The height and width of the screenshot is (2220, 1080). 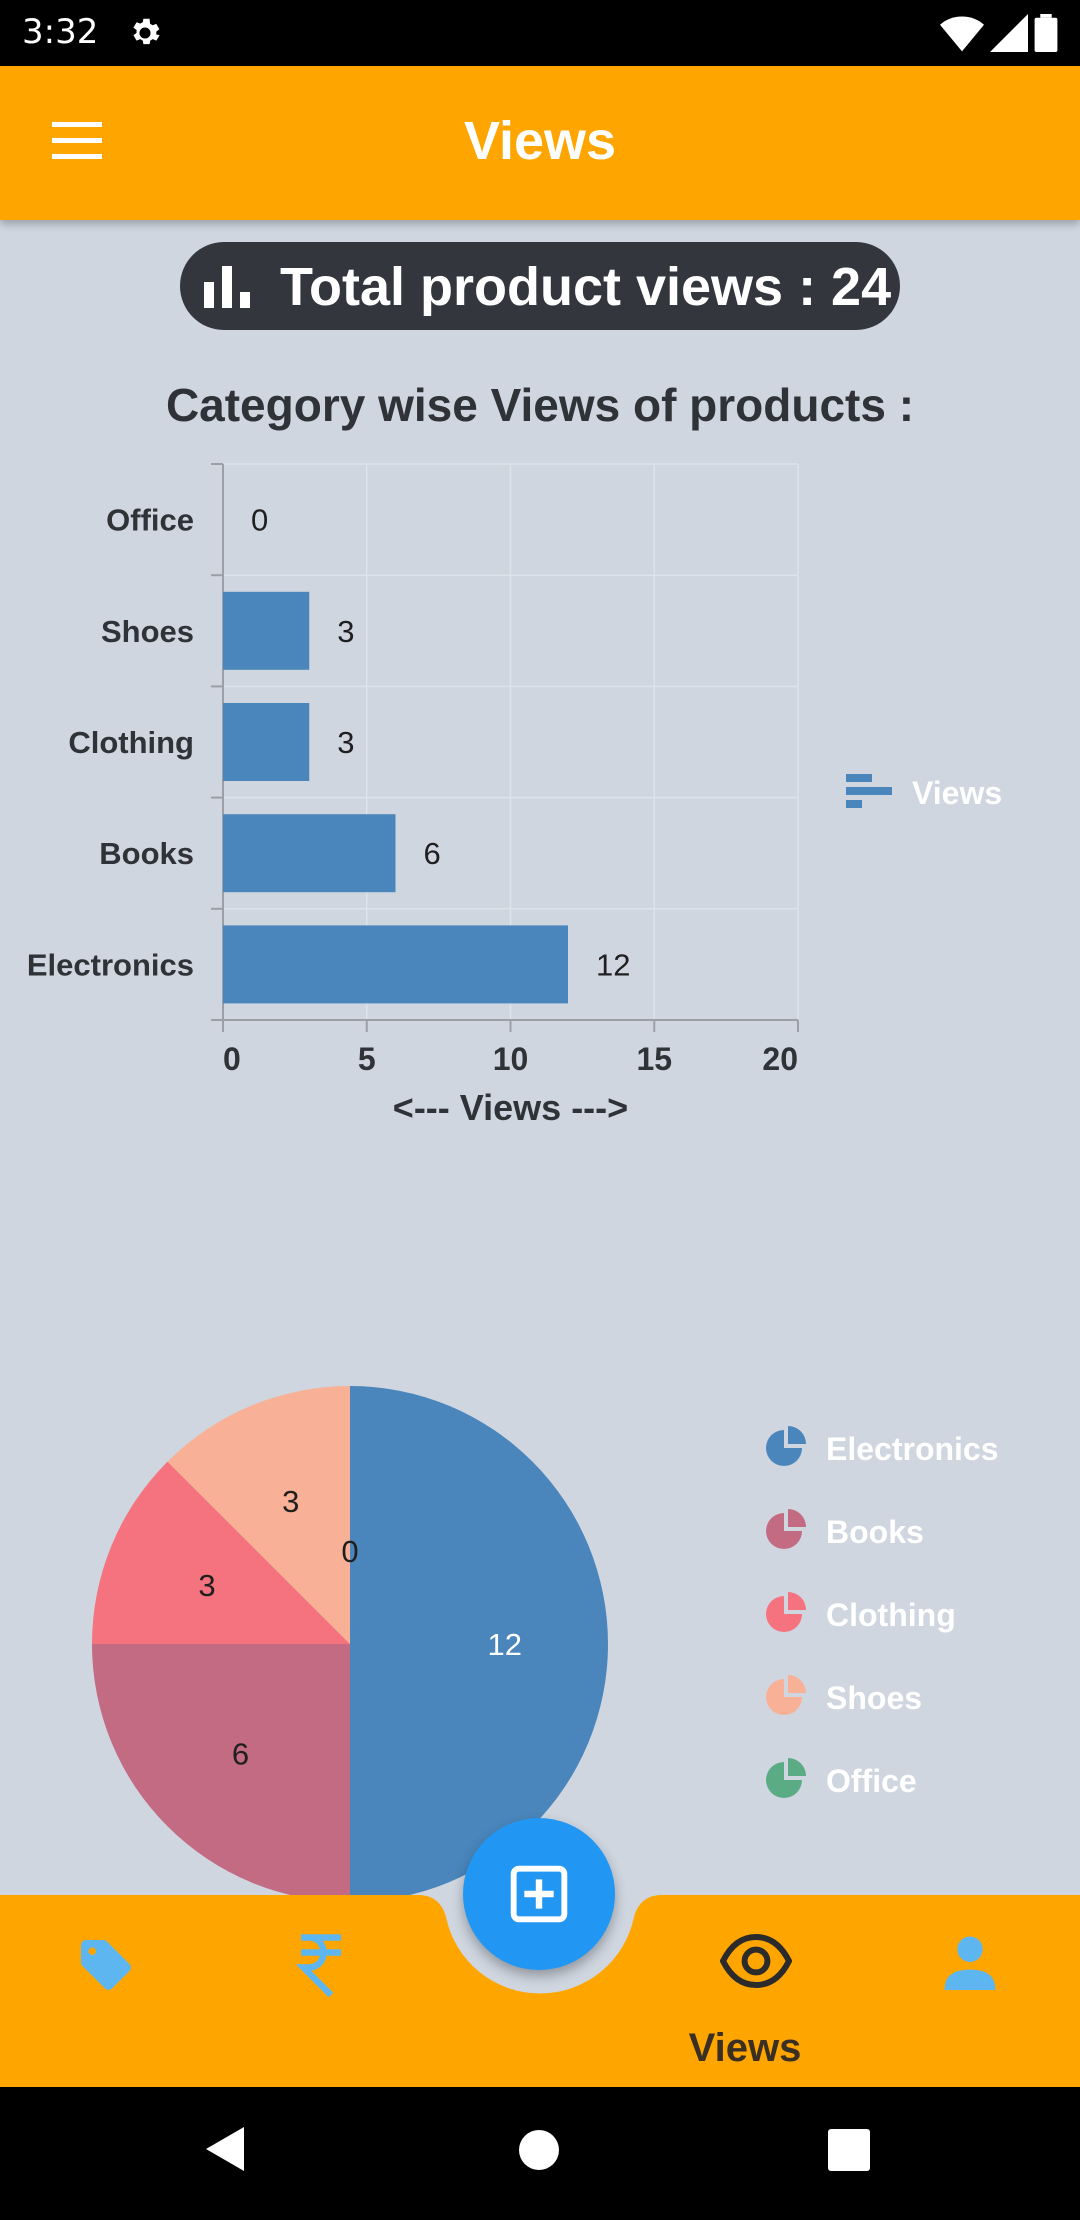 What do you see at coordinates (240, 1753) in the screenshot?
I see `pie-value-label: 6` at bounding box center [240, 1753].